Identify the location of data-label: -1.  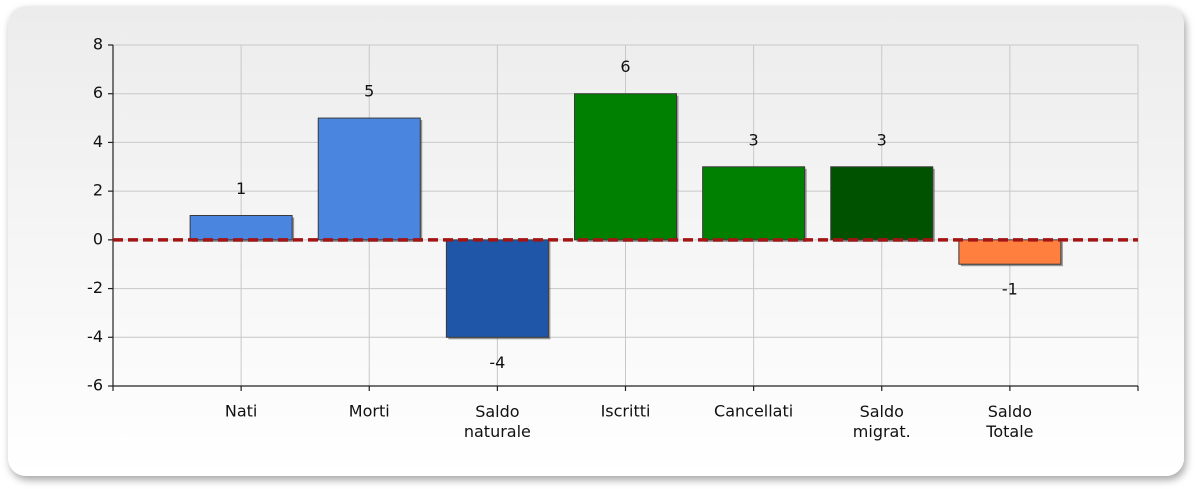
(1010, 289).